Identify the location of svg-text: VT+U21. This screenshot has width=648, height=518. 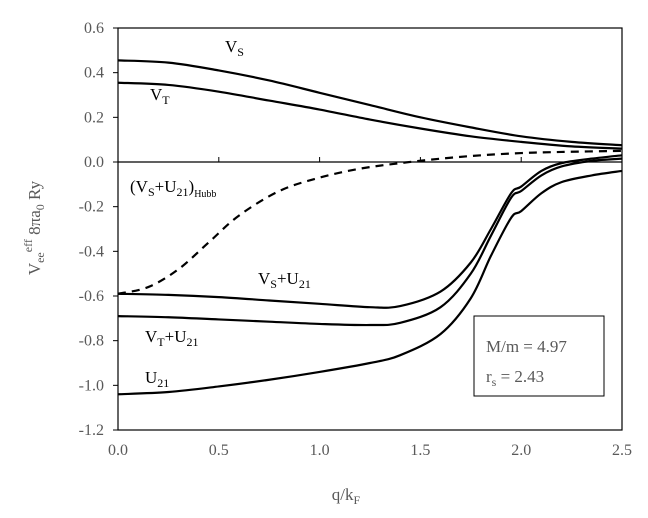
(172, 338).